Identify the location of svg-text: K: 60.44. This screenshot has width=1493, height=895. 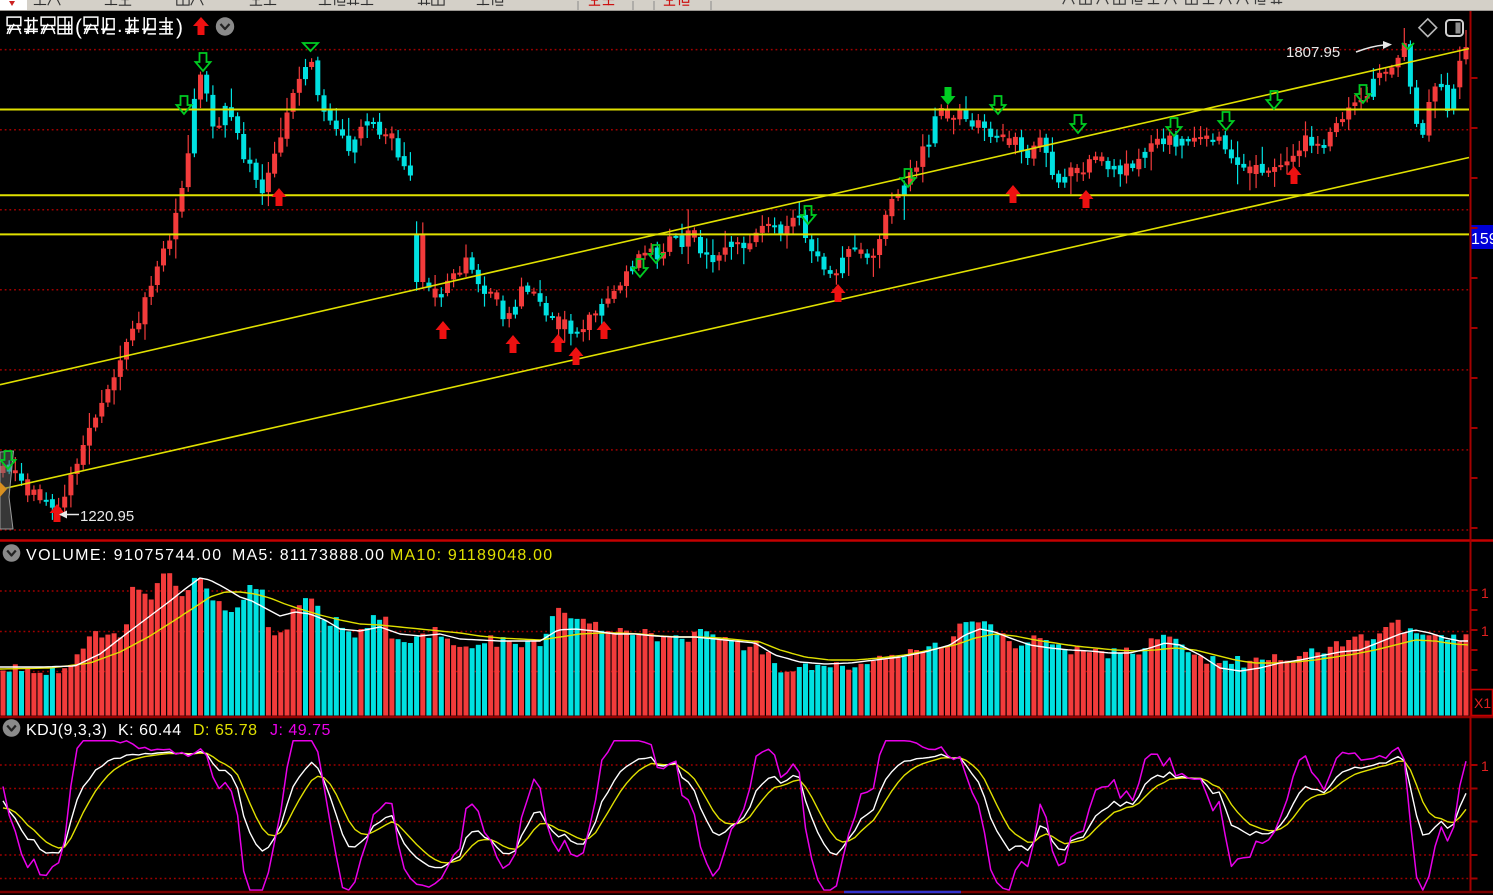
(150, 730).